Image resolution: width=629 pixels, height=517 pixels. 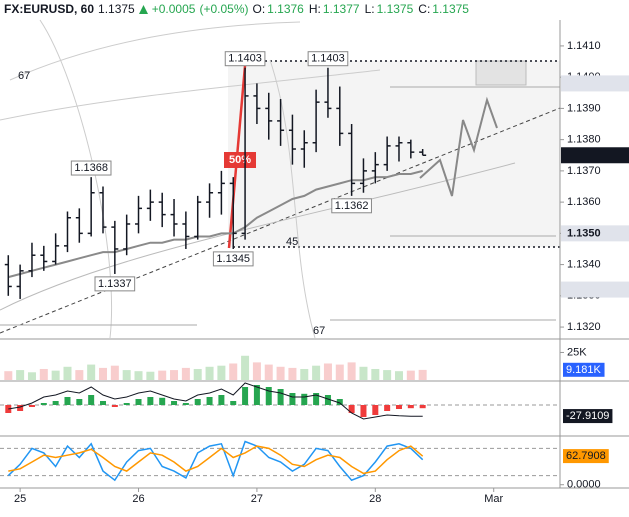 I want to click on x-tick-label: 25, so click(x=20, y=499).